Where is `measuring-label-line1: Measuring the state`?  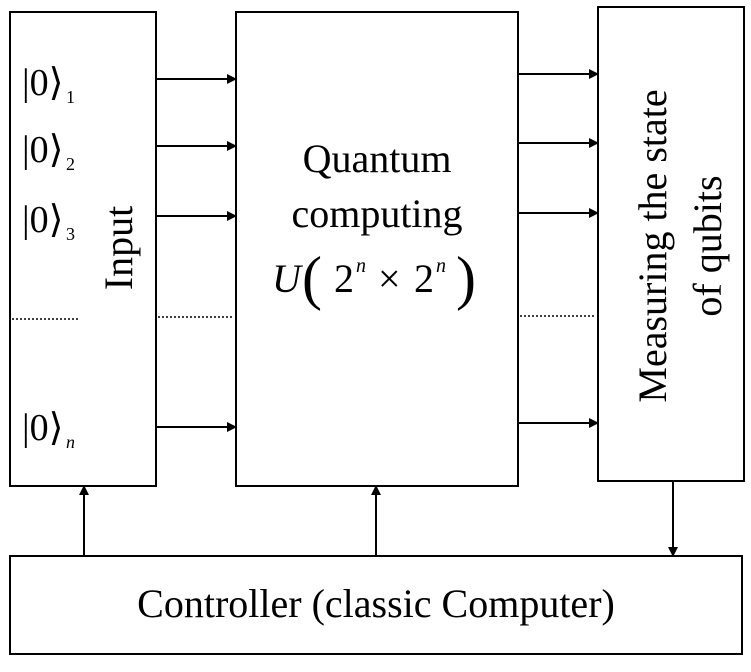
measuring-label-line1: Measuring the state is located at coordinates (652, 245).